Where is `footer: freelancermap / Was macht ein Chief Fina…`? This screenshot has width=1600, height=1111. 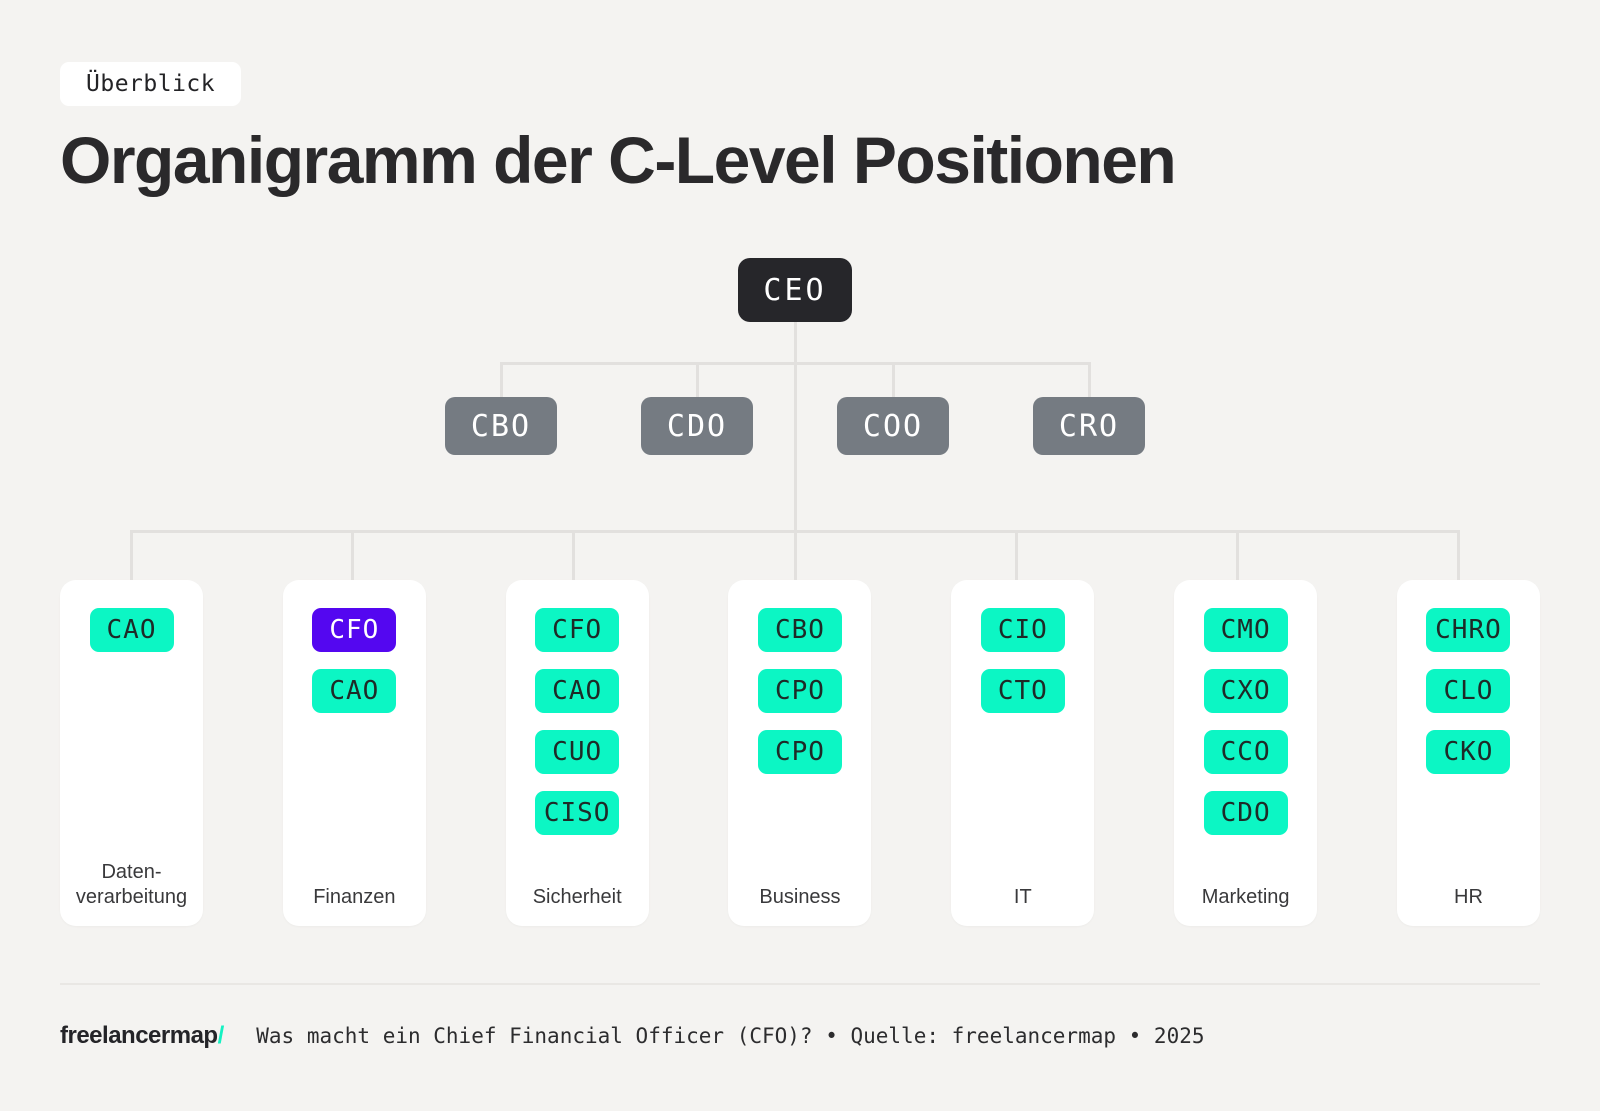 footer: freelancermap / Was macht ein Chief Fina… is located at coordinates (632, 1036).